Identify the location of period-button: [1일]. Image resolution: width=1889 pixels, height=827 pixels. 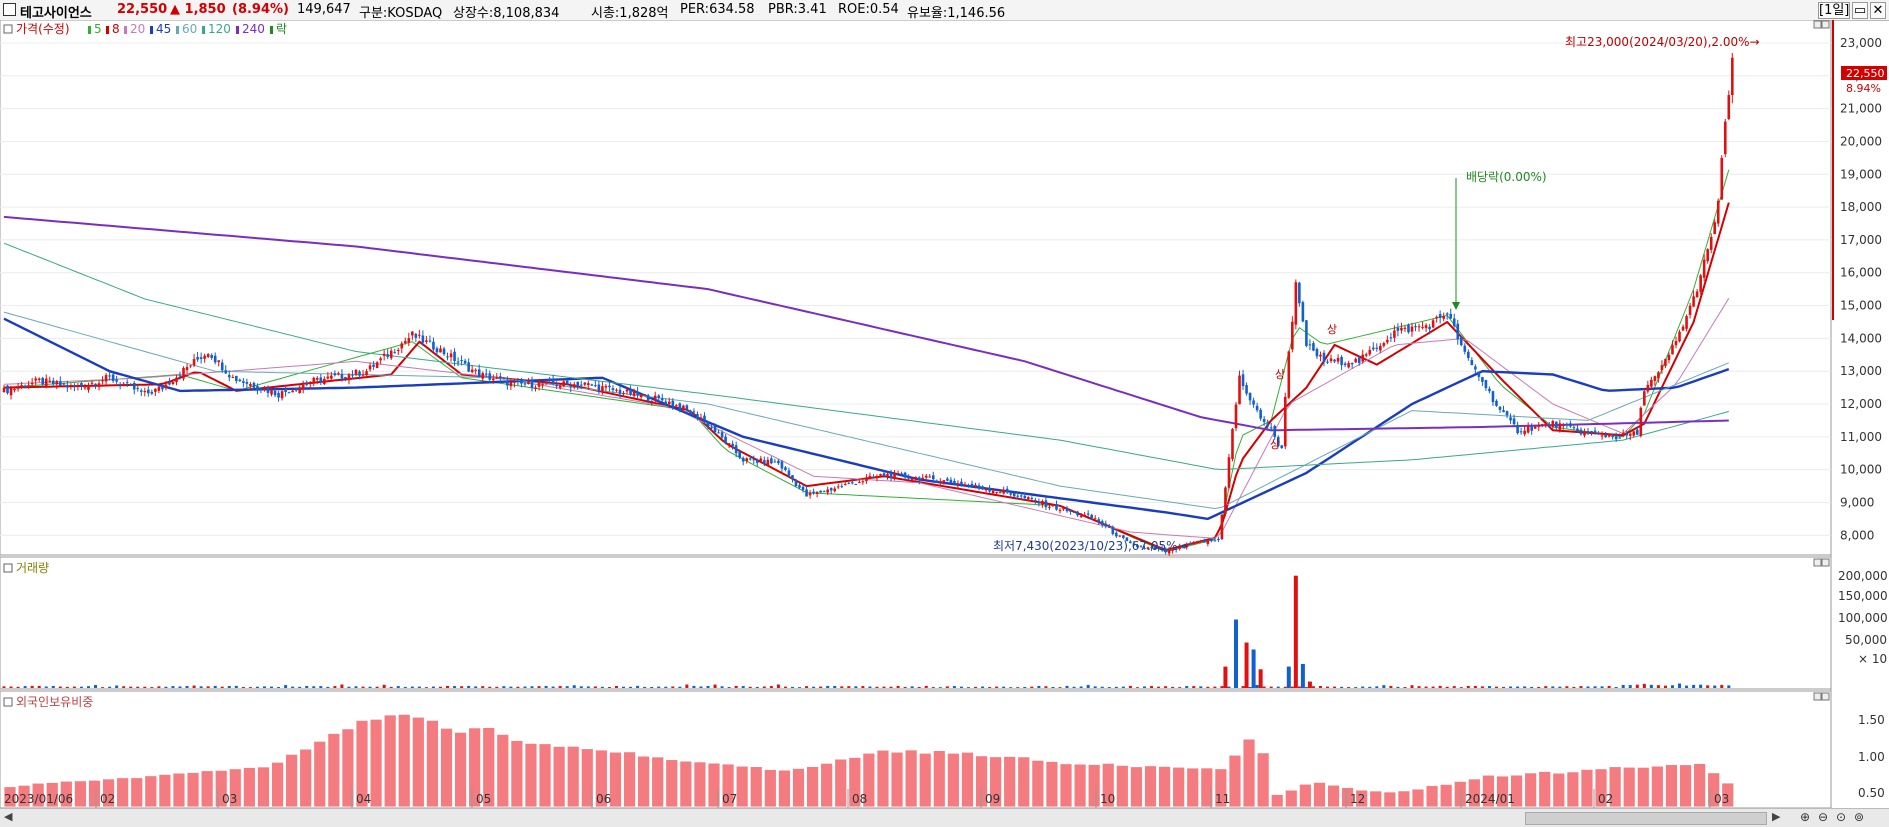
(1834, 10).